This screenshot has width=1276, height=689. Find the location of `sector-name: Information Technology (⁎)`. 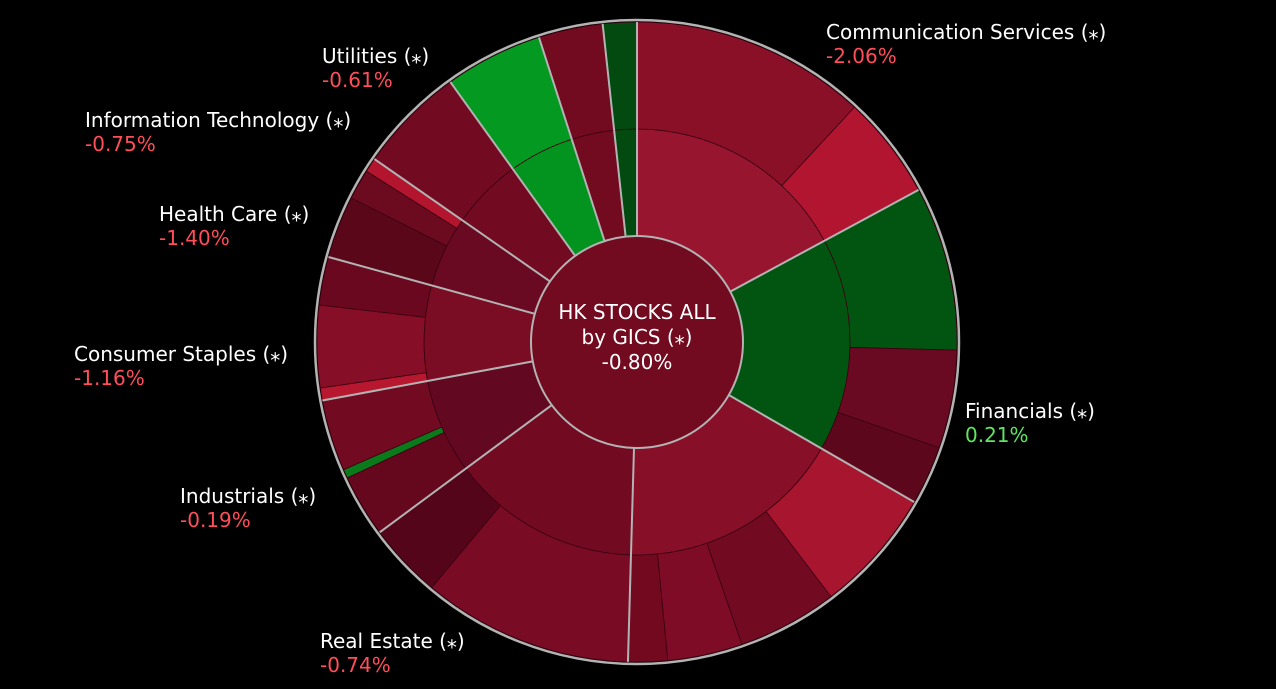

sector-name: Information Technology (⁎) is located at coordinates (218, 120).